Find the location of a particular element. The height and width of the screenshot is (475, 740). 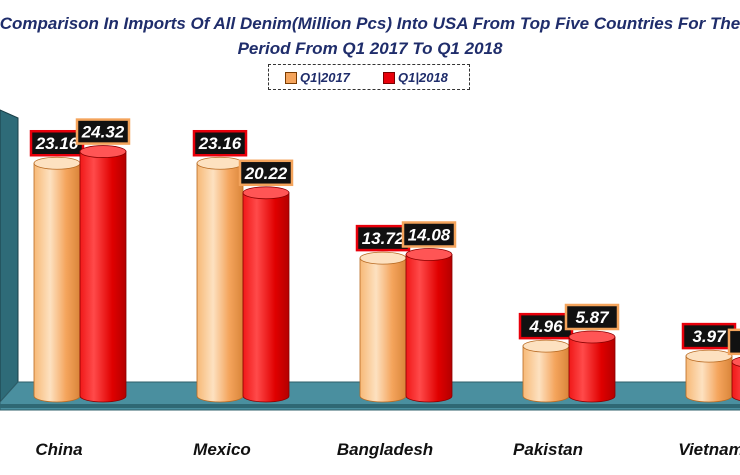

data-label-china-q1-2017: 23.16 is located at coordinates (57, 143).